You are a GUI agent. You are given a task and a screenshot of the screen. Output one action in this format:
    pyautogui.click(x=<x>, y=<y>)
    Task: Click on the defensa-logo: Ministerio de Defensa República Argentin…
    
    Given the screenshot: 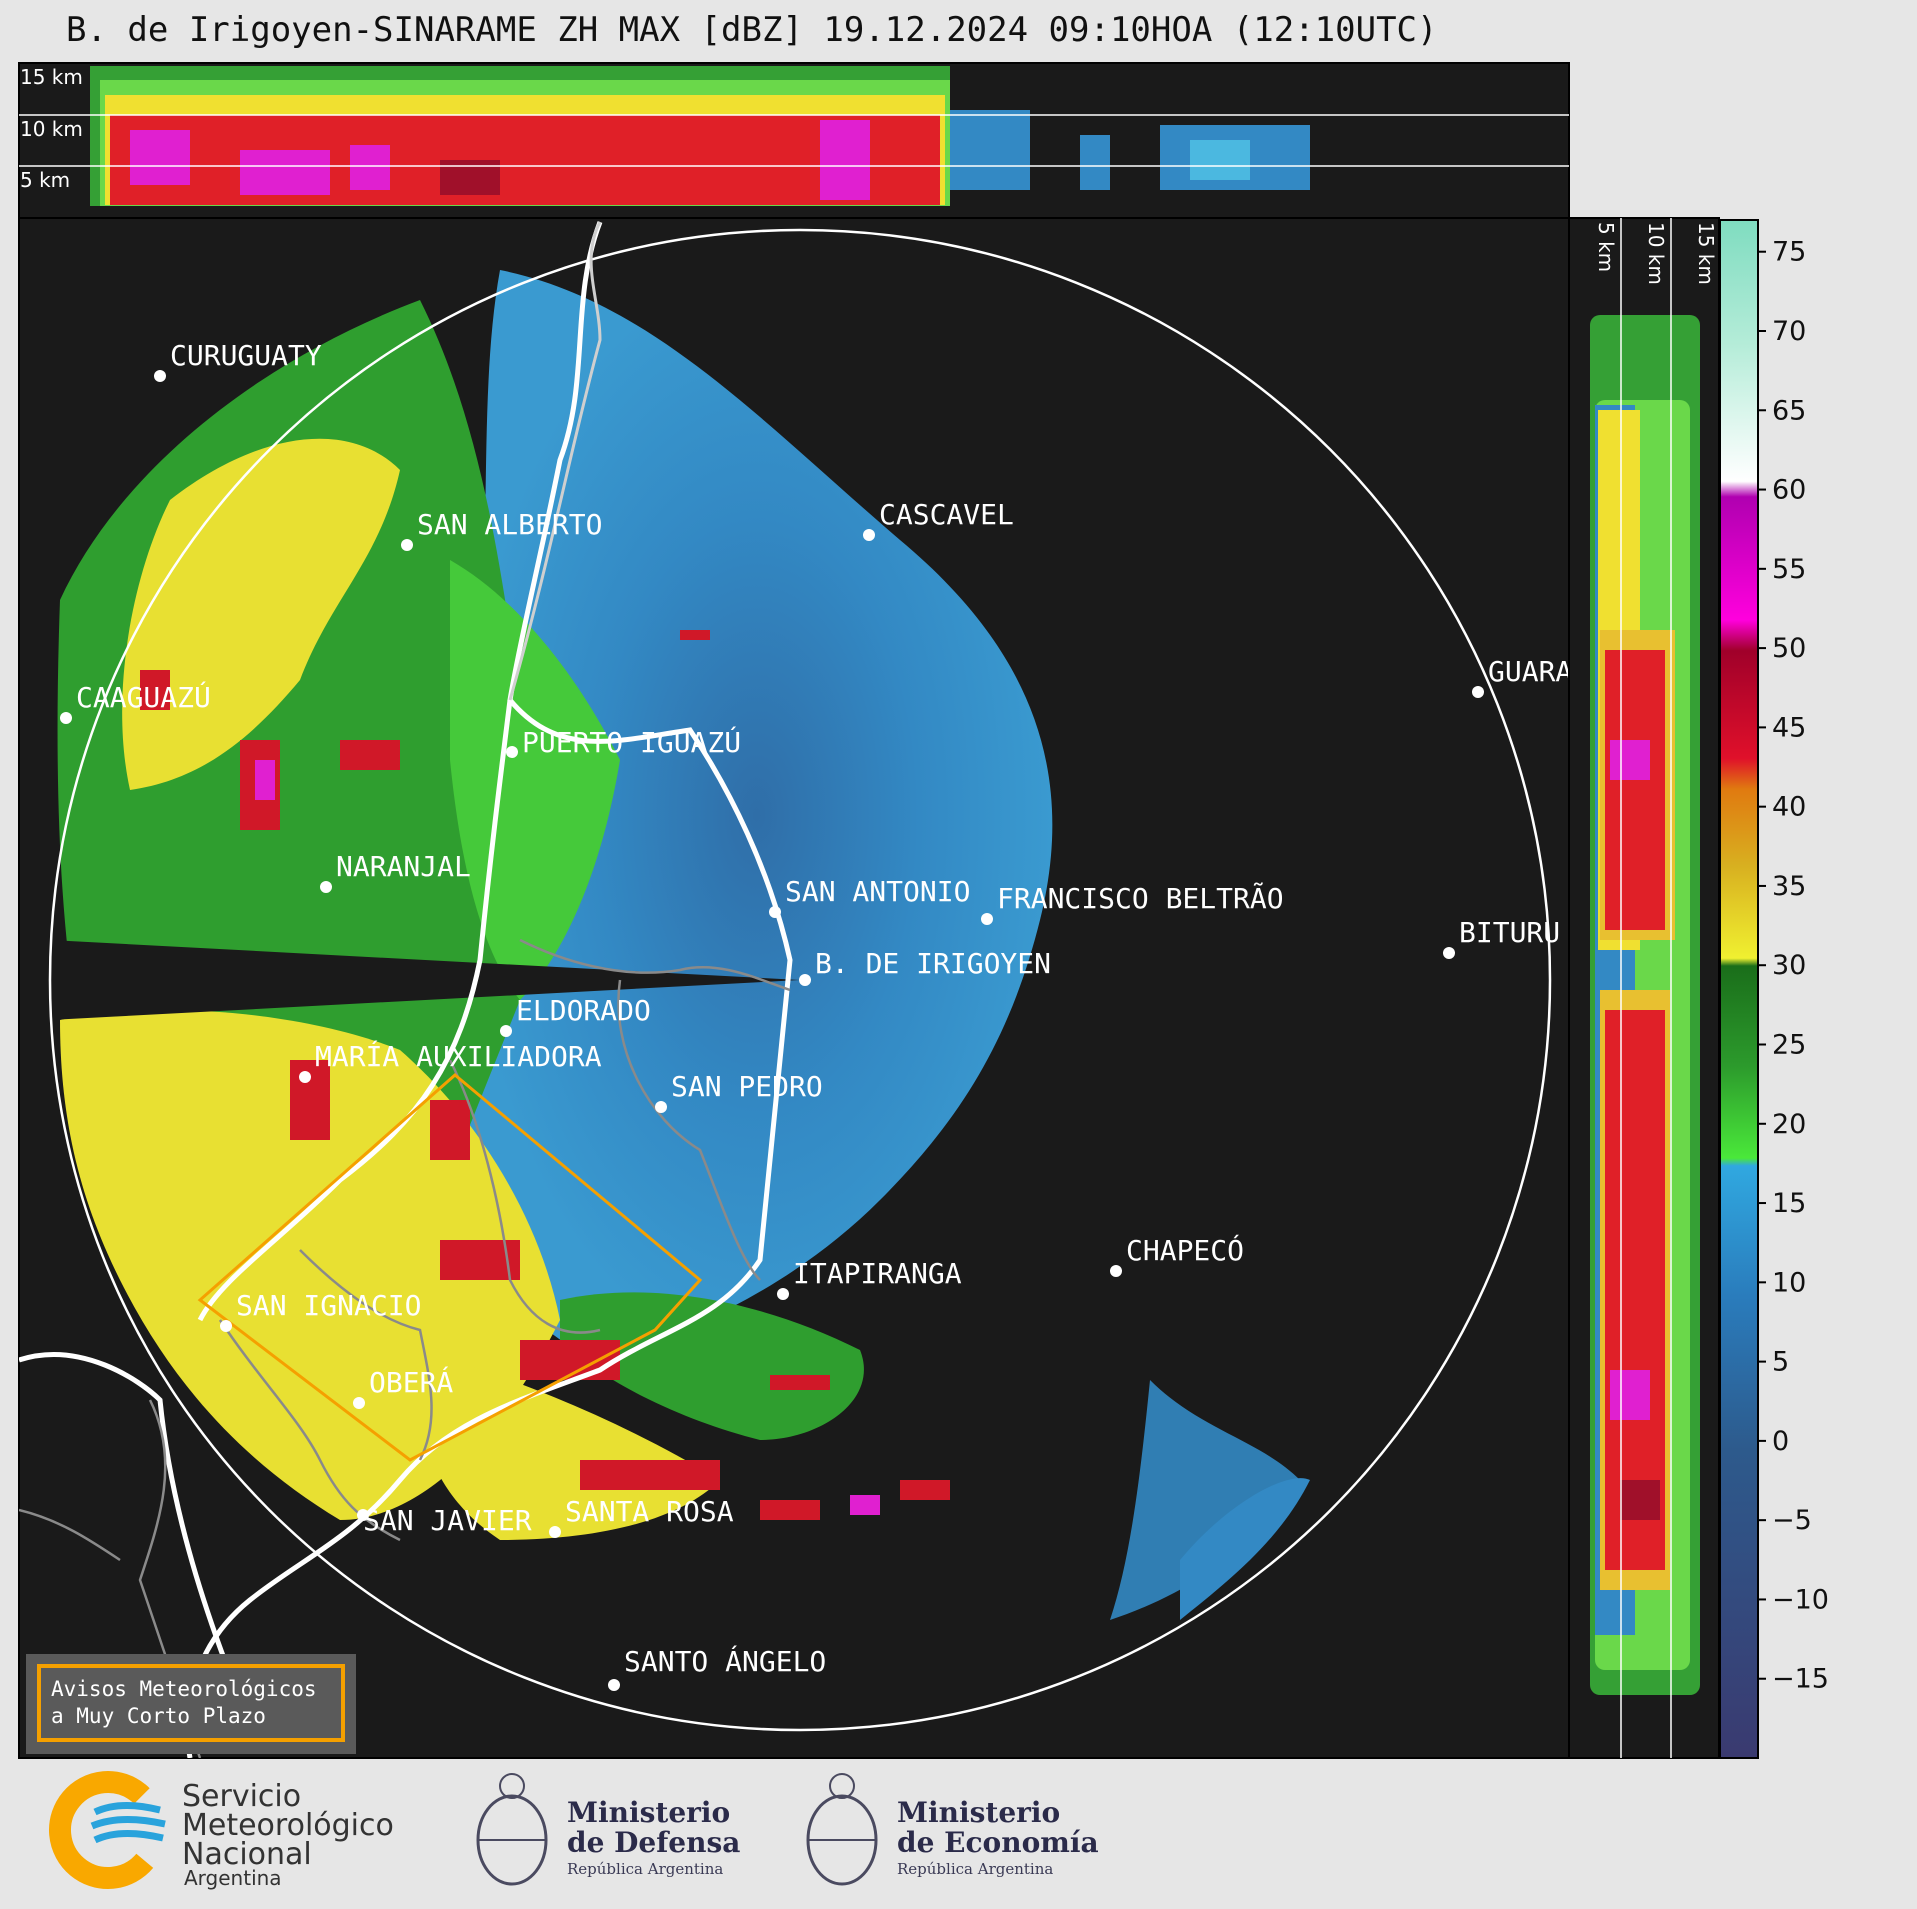 What is the action you would take?
    pyautogui.click(x=608, y=1829)
    